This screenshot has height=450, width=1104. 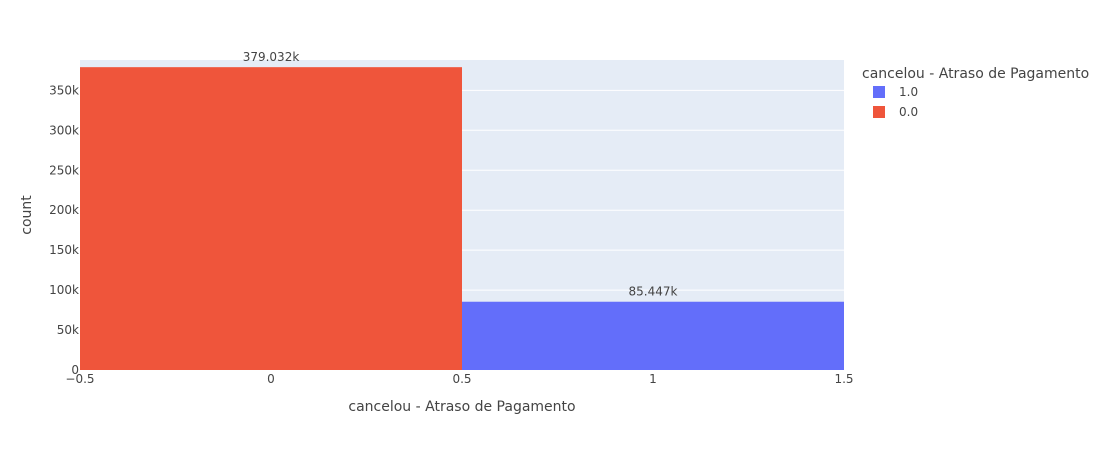 What do you see at coordinates (64, 250) in the screenshot?
I see `y-tick-label: 150k` at bounding box center [64, 250].